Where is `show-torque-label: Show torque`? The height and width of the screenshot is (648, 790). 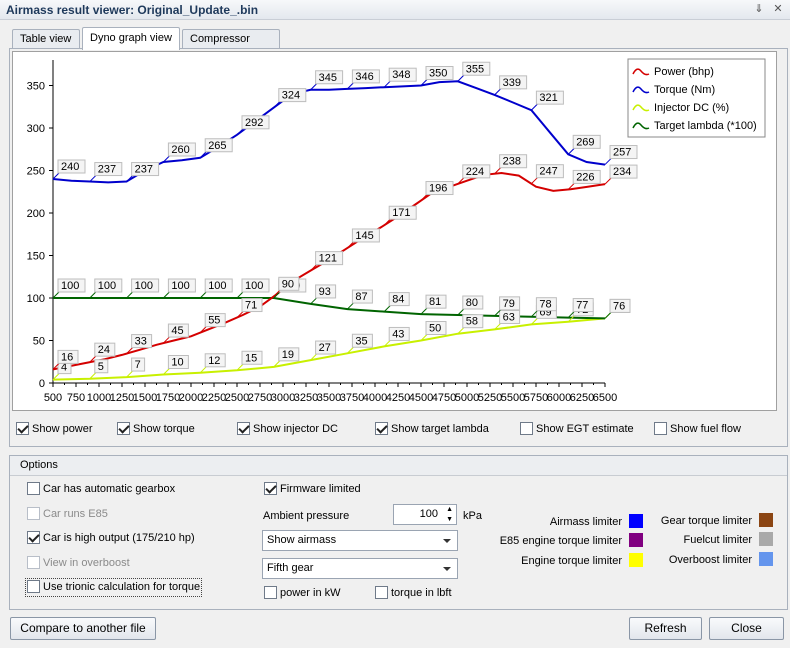
show-torque-label: Show torque is located at coordinates (164, 429).